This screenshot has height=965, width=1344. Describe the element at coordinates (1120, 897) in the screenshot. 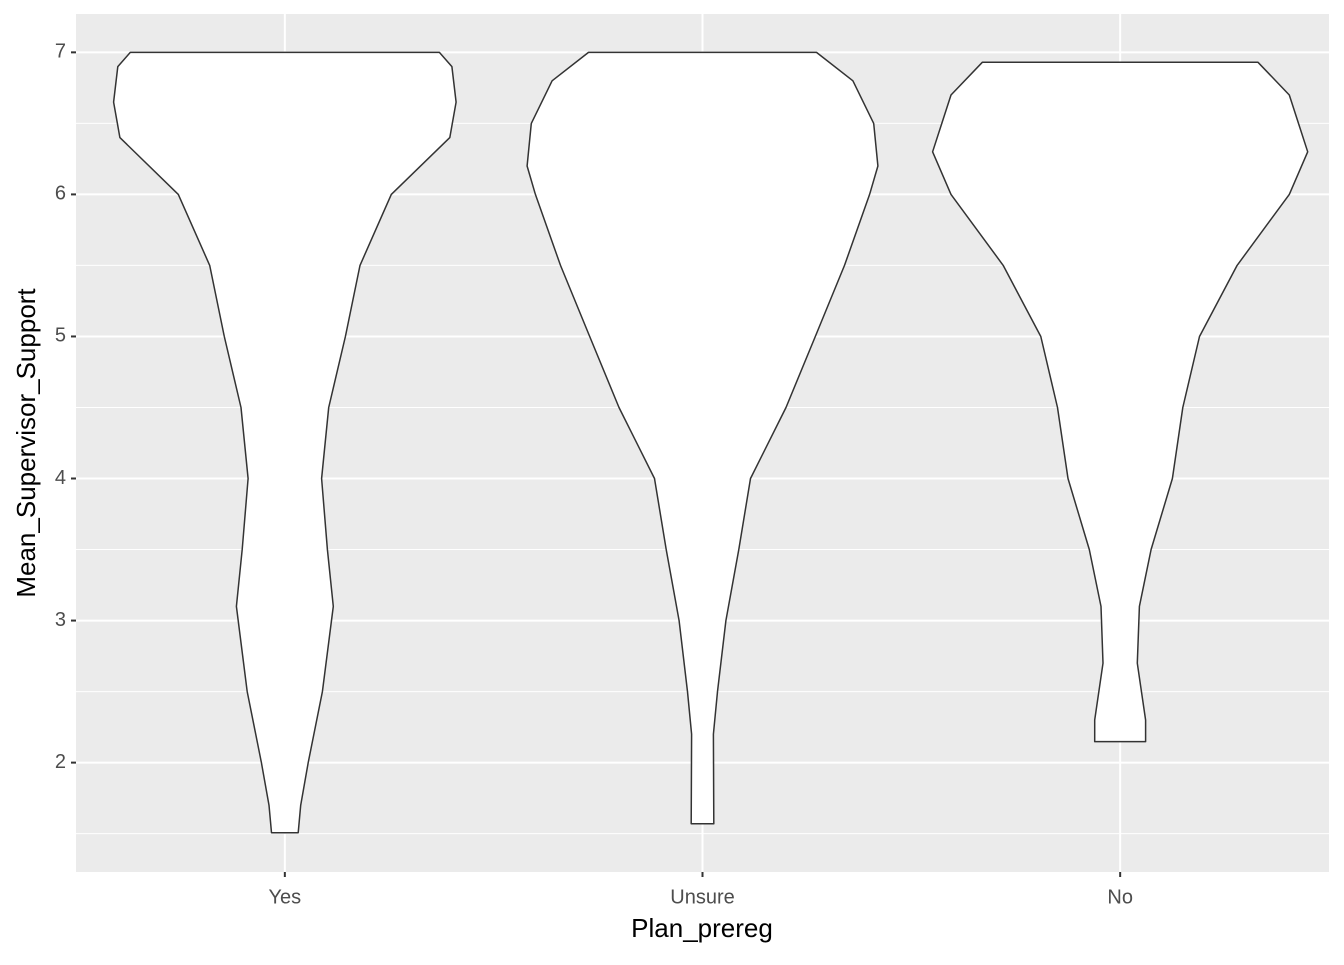

I see `x-tick-label: No` at that location.